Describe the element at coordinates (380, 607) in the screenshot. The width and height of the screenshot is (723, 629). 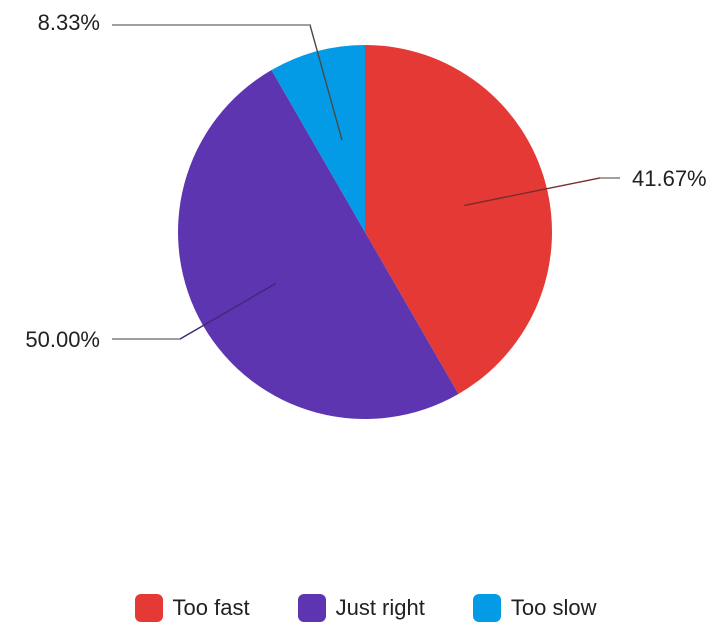
I see `legend-label-just-right: Just right` at that location.